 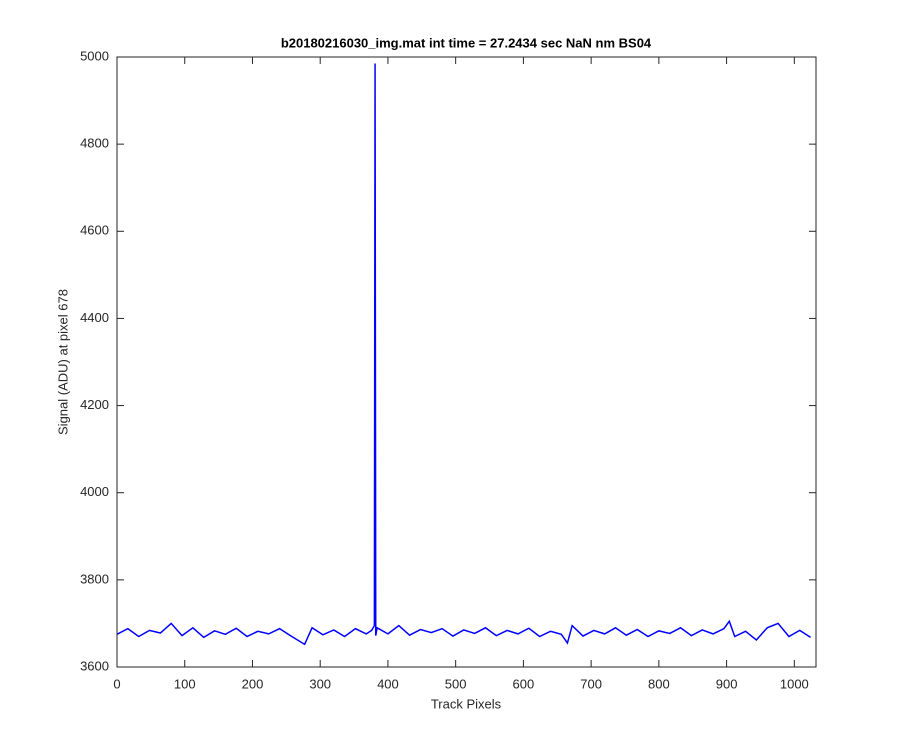 I want to click on x-tick-label: 600, so click(x=524, y=683).